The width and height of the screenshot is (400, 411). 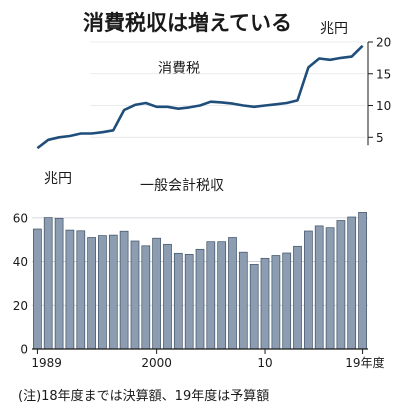 I want to click on line-y-tick-label: 20, so click(x=383, y=43).